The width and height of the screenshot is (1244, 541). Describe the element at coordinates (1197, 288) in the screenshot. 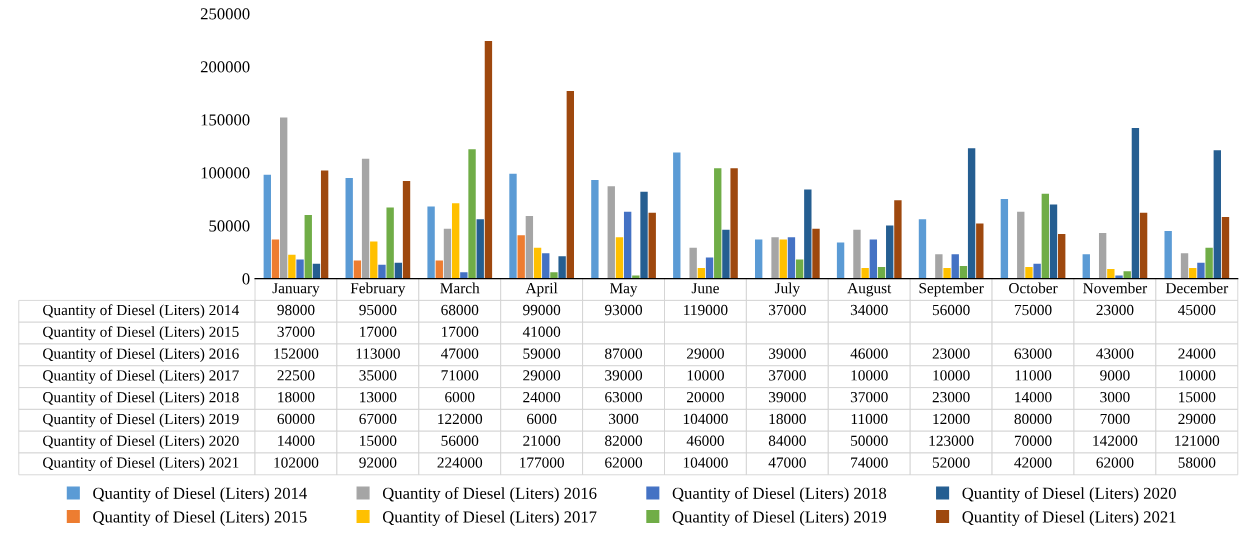

I see `x-tick-label: December` at that location.